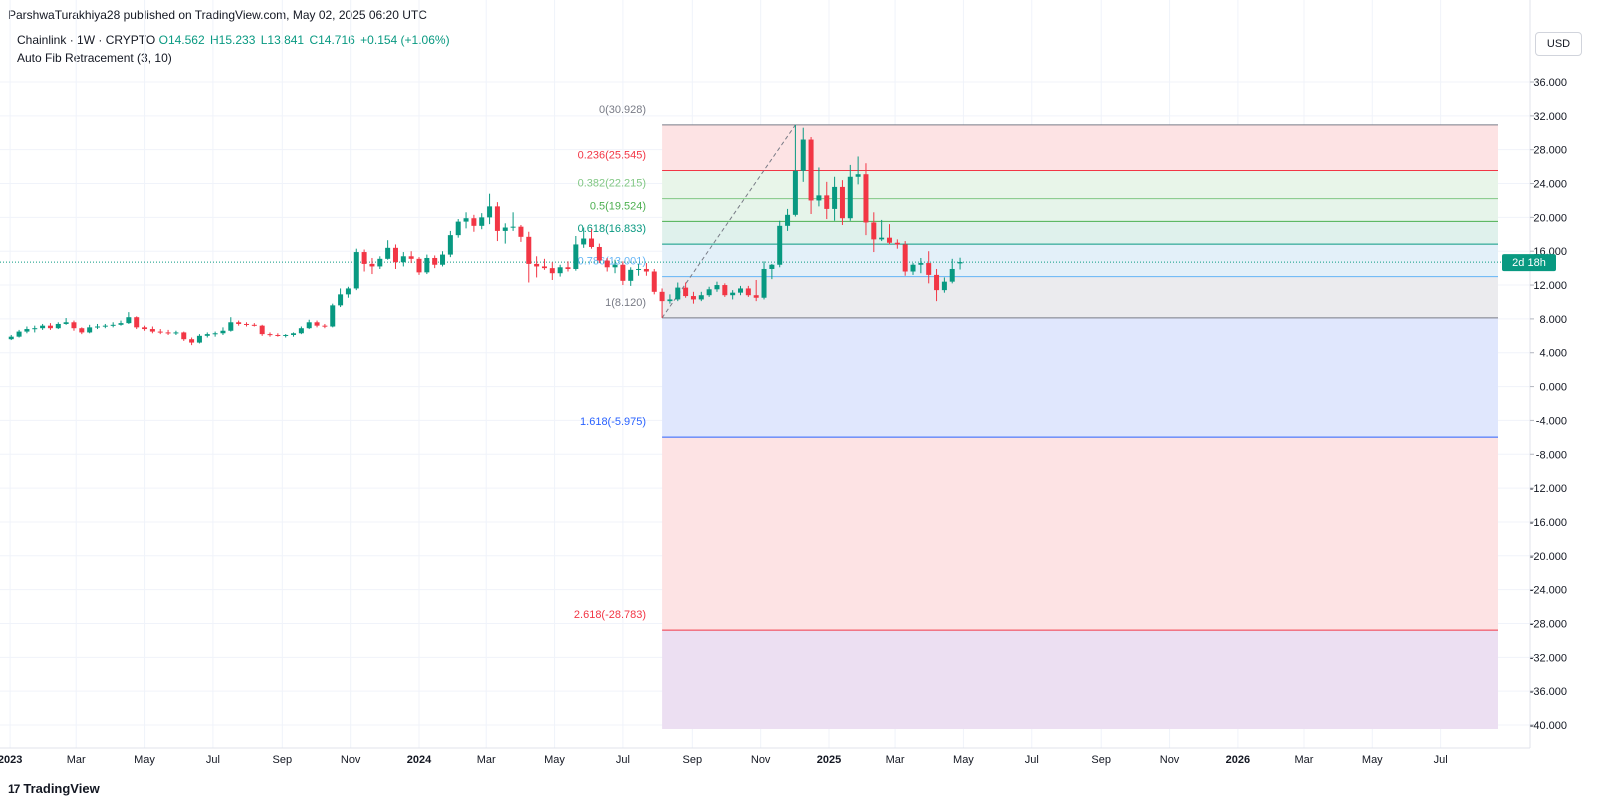 The width and height of the screenshot is (1600, 806). What do you see at coordinates (86, 40) in the screenshot?
I see `symbol-name: Chainlink · 1W · CRYPTO` at bounding box center [86, 40].